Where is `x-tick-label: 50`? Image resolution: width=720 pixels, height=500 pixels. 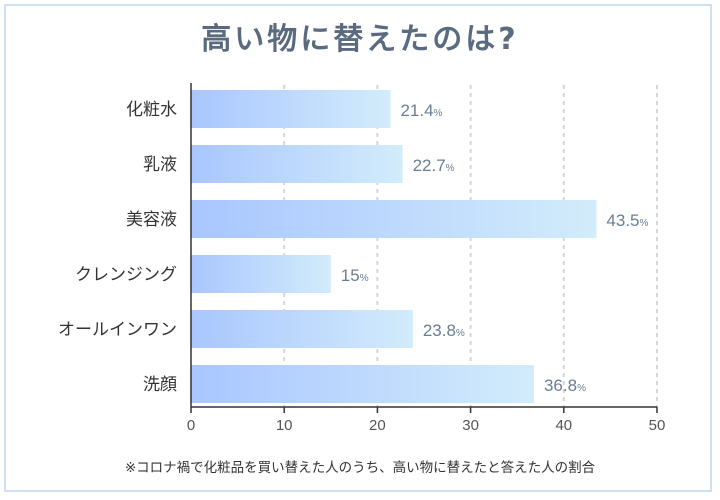
x-tick-label: 50 is located at coordinates (657, 425).